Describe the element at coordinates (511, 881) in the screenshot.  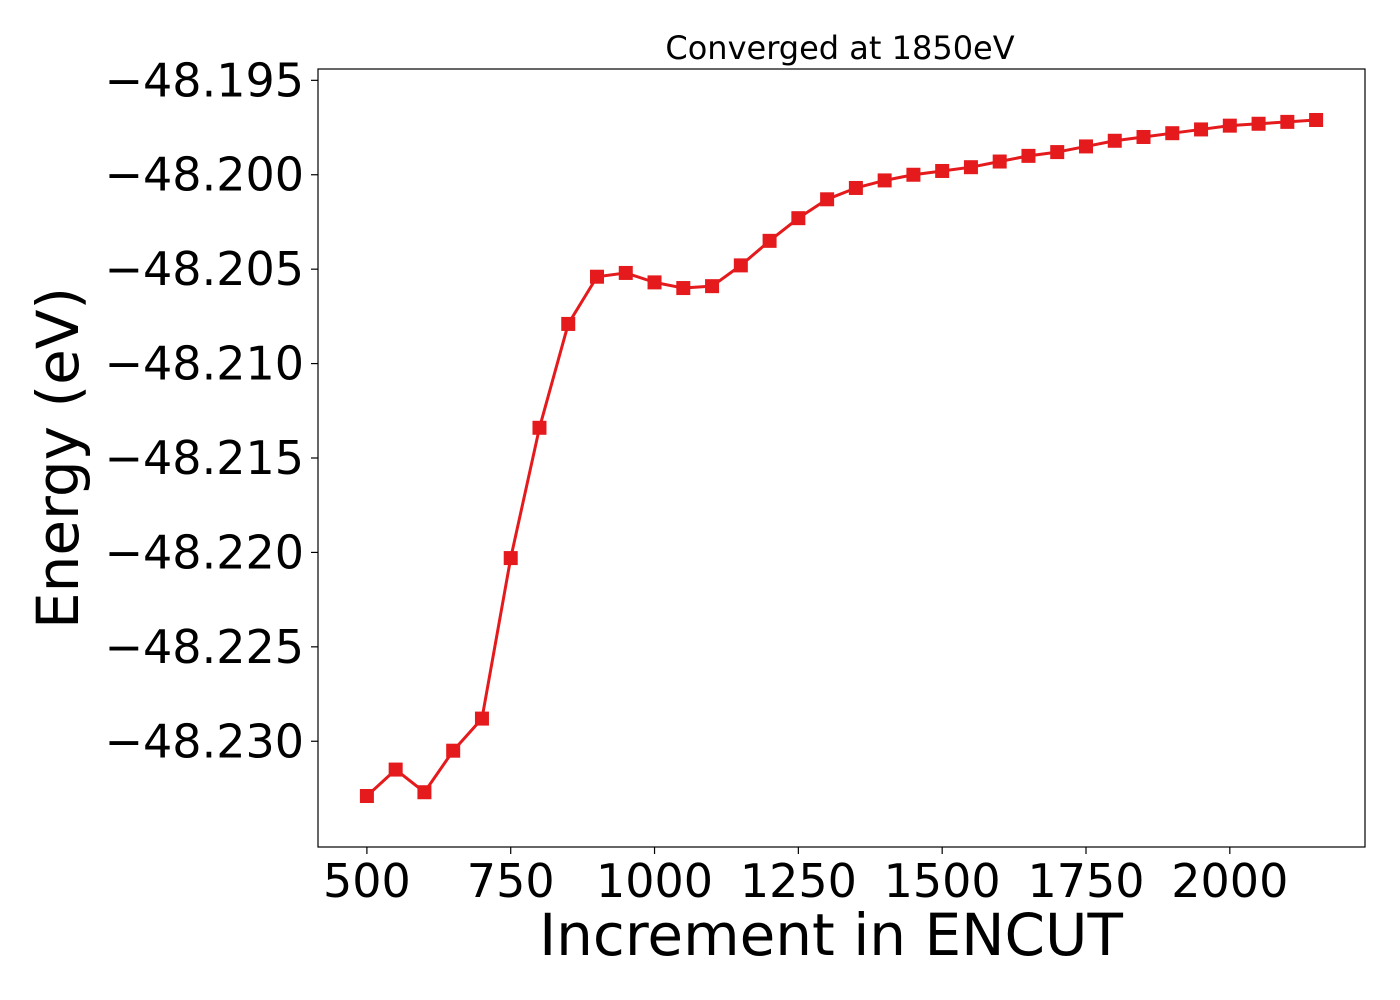
I see `x-tick-label: 750` at that location.